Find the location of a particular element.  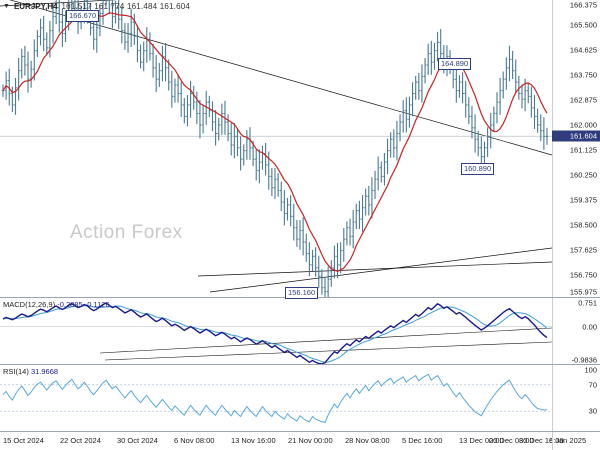

annot-166-670: 166.670 is located at coordinates (83, 16).